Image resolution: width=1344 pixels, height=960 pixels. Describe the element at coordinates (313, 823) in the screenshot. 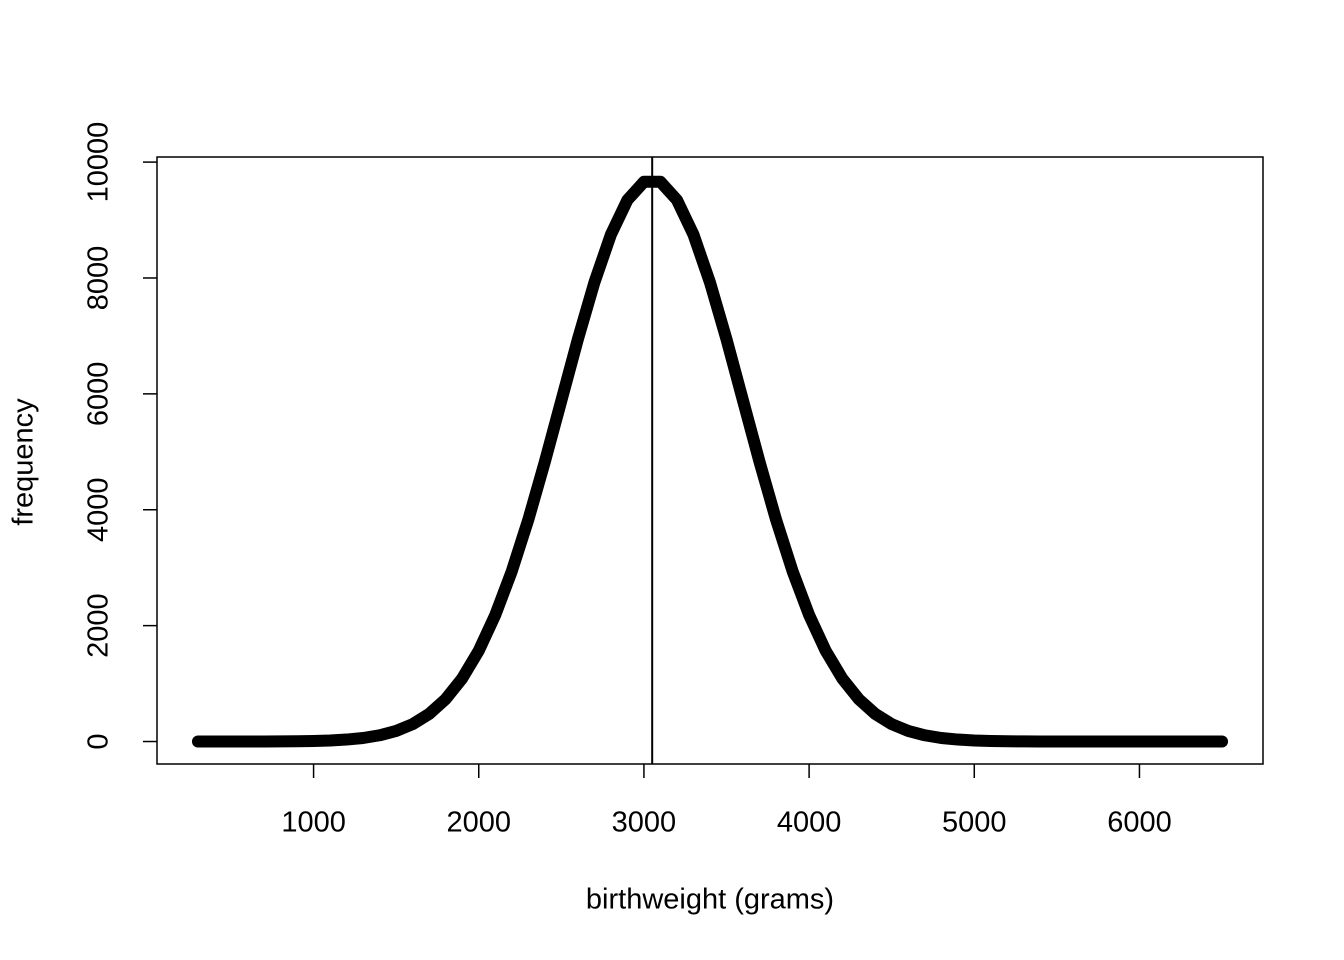

I see `x-tick-label: 1000` at that location.